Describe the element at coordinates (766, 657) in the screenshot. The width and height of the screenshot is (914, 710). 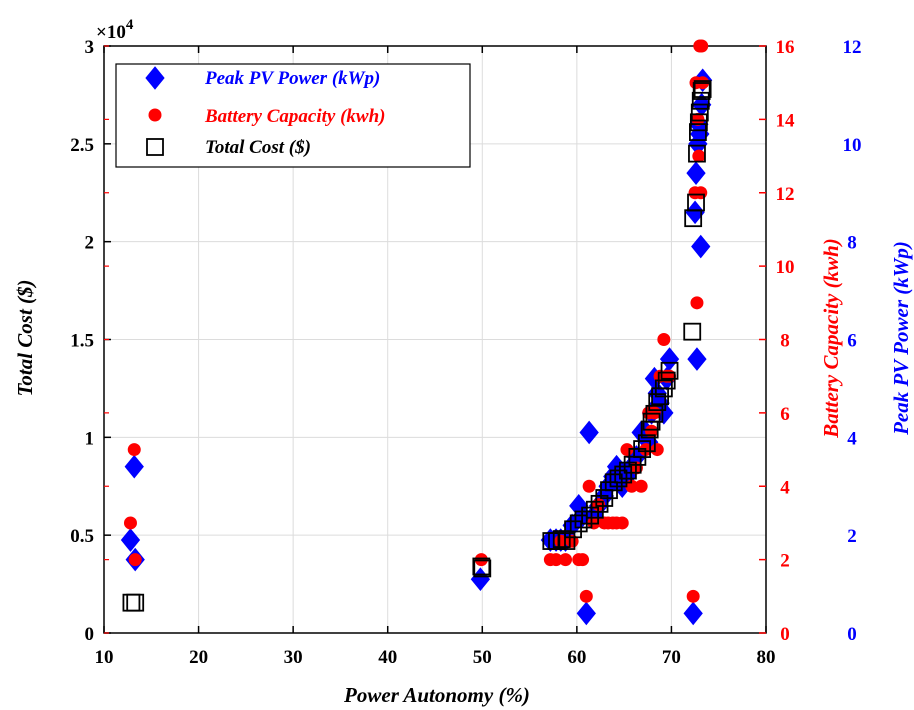
I see `x-tick-label: 80` at that location.